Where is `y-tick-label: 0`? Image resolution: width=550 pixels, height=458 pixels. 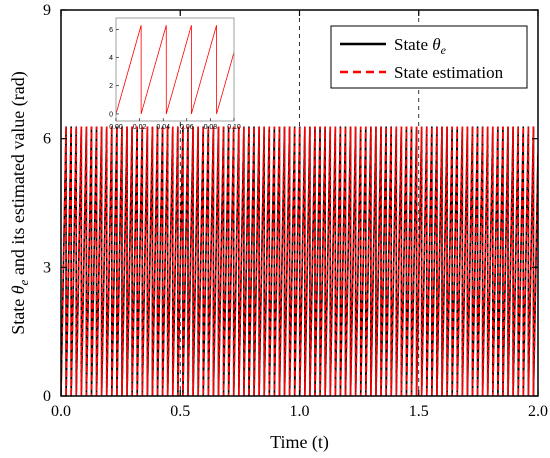
y-tick-label: 0 is located at coordinates (47, 396).